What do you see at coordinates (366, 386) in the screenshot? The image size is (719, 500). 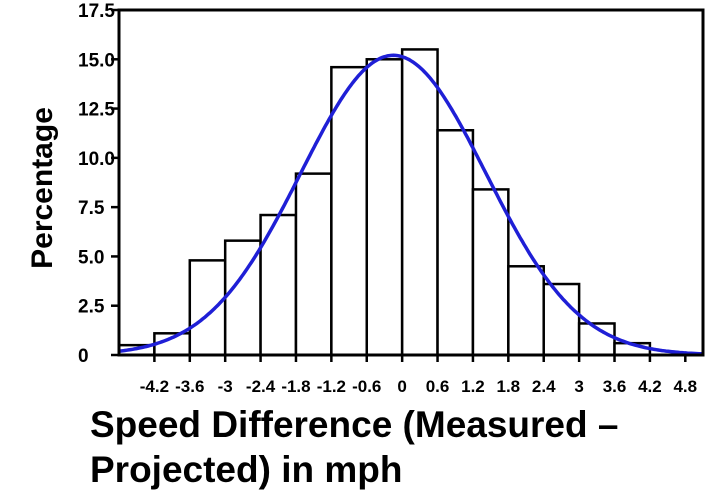 I see `x-tick-label-6: -0.6` at bounding box center [366, 386].